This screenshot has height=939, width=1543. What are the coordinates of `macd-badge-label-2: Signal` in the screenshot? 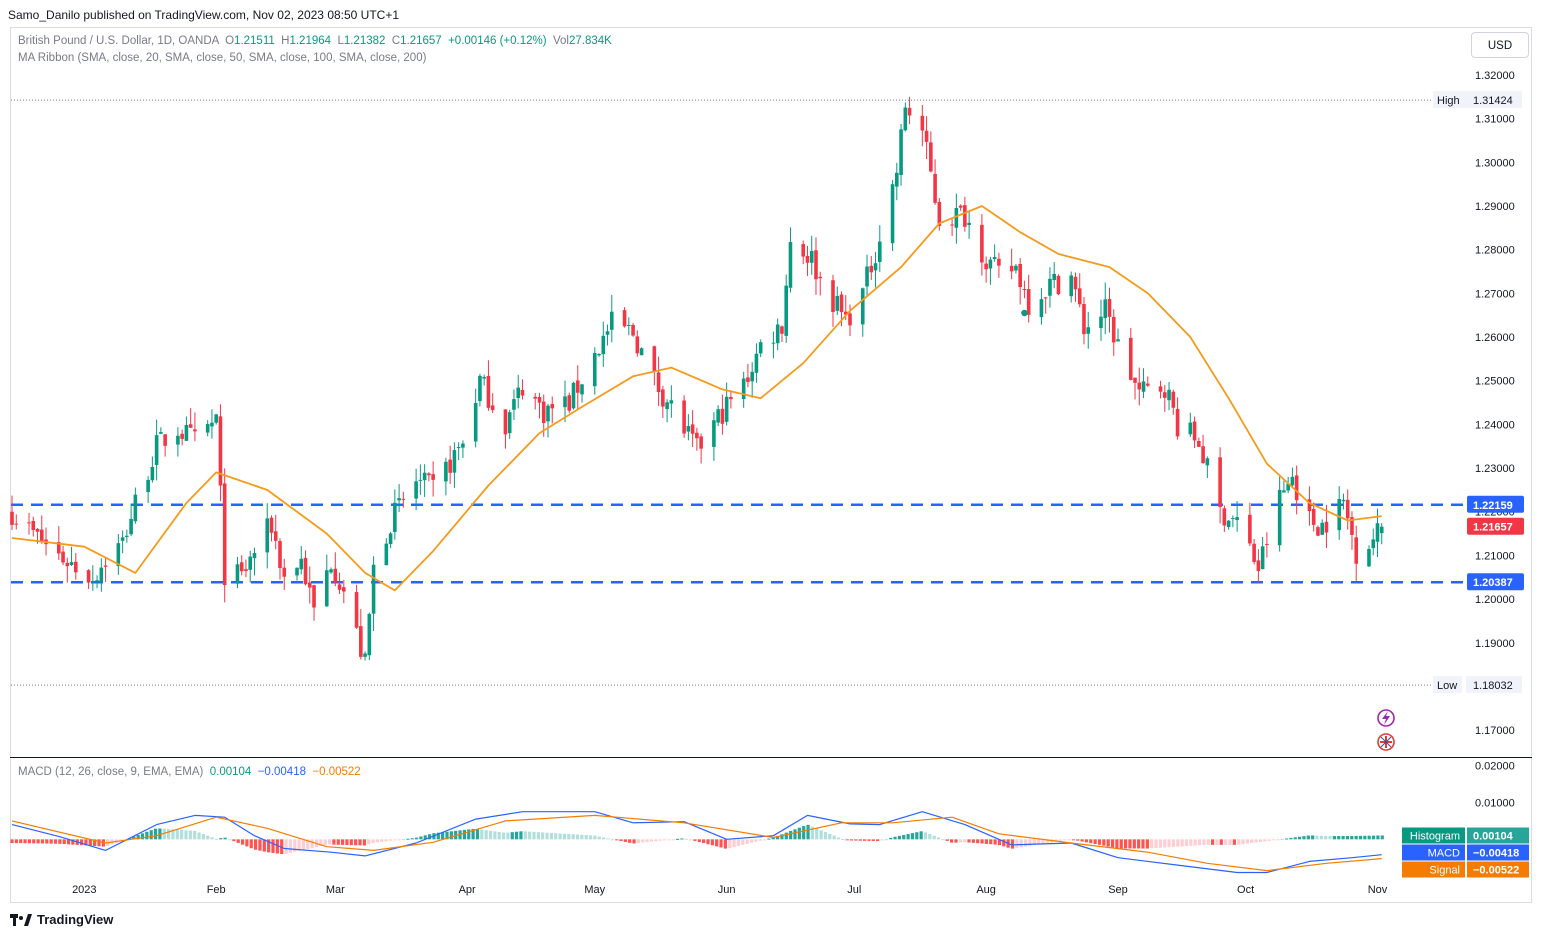 It's located at (1444, 871).